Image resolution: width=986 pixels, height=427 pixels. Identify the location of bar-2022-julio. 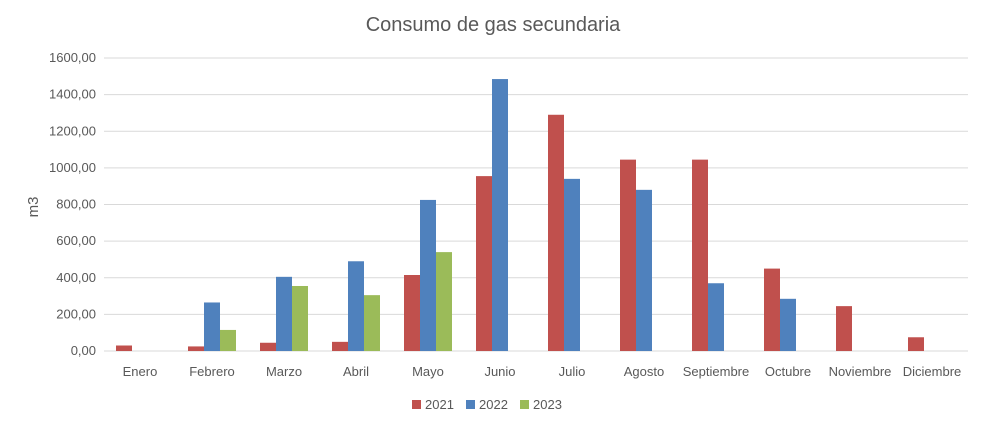
(572, 264).